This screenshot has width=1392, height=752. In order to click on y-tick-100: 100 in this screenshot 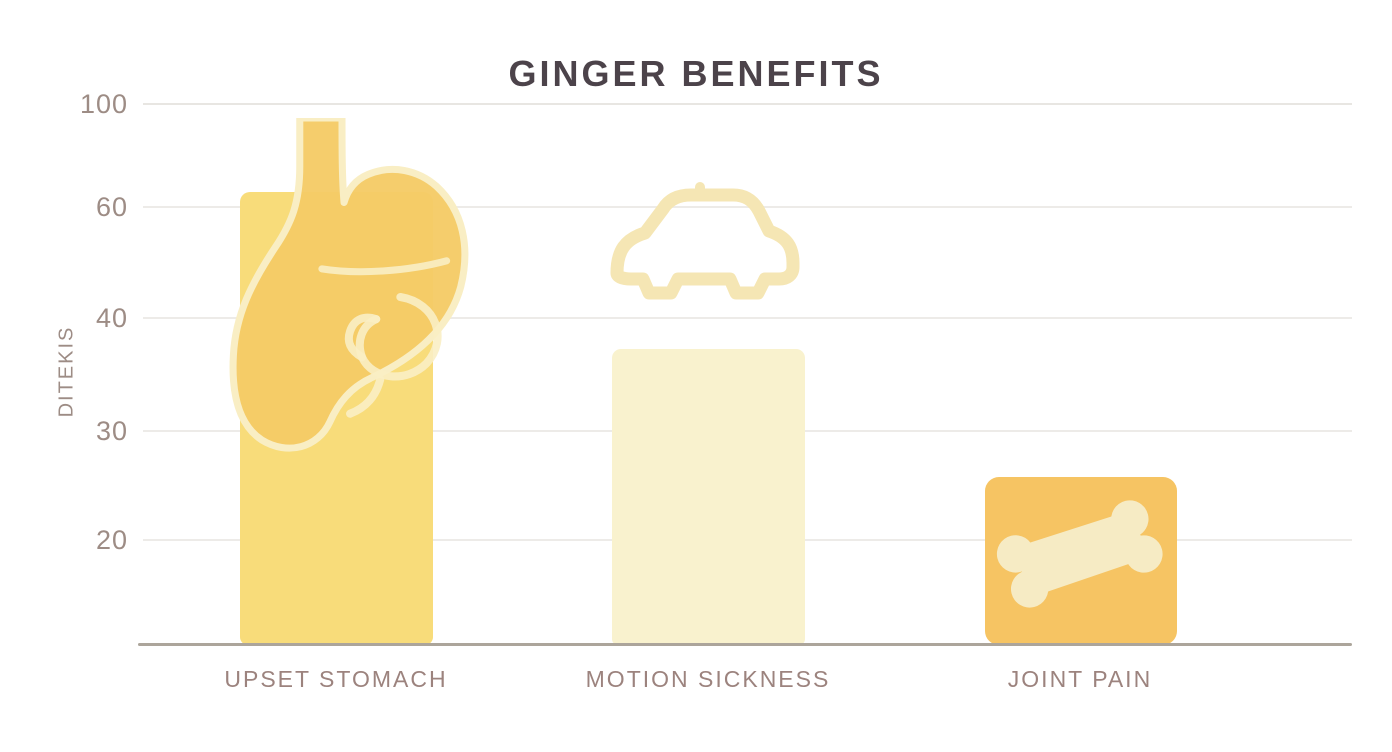, I will do `click(103, 104)`.